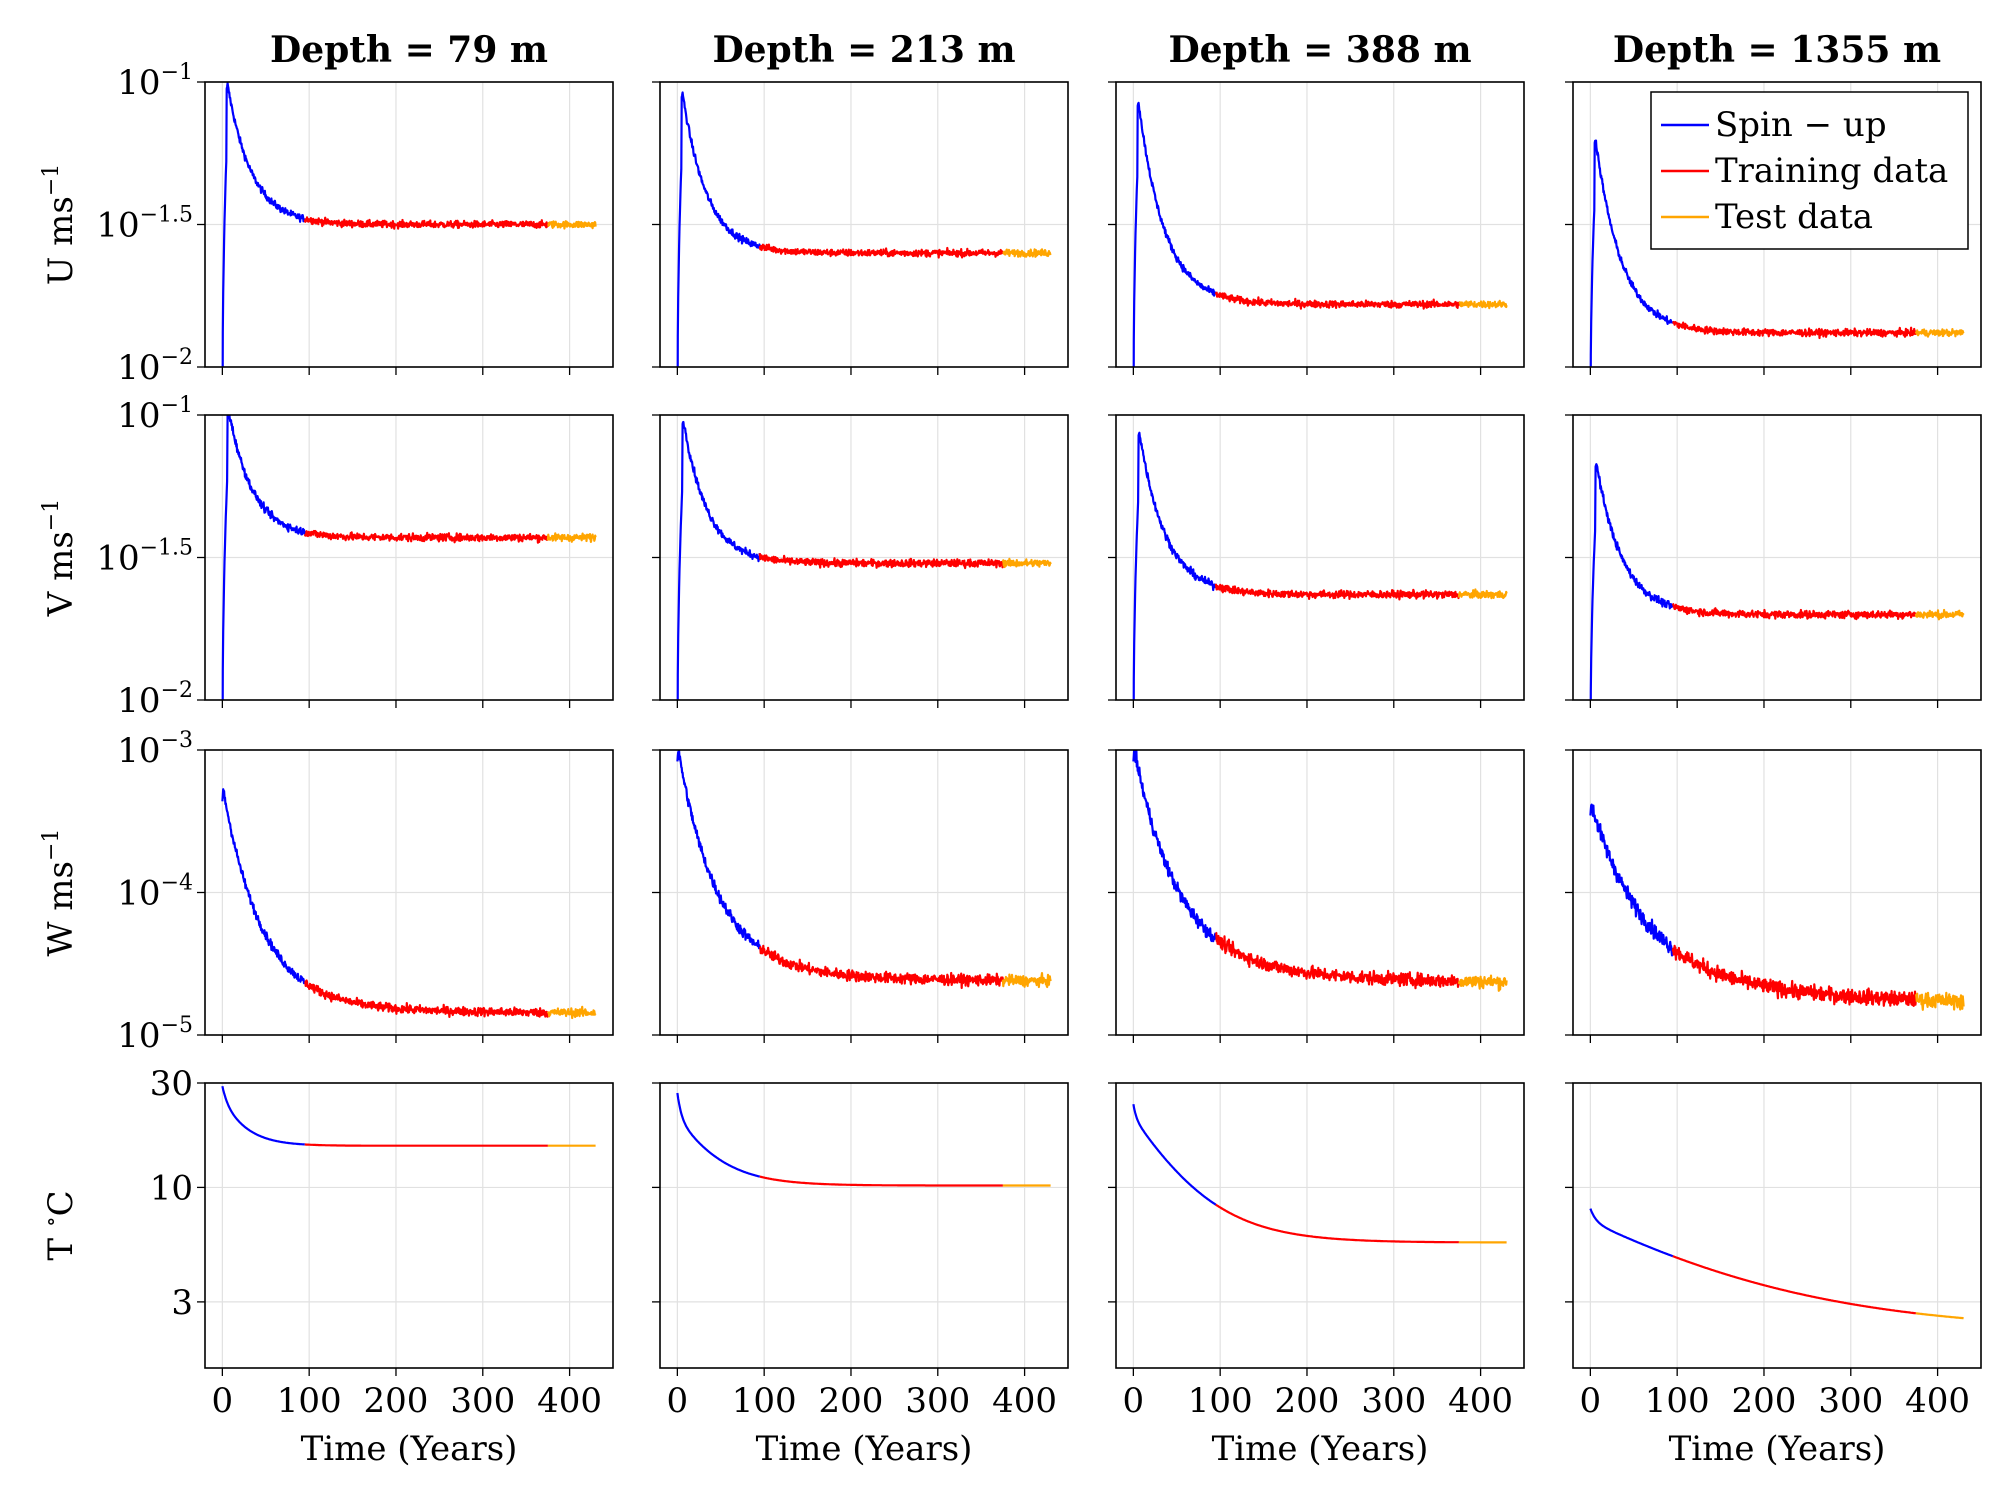 The height and width of the screenshot is (1500, 2000). Describe the element at coordinates (1794, 217) in the screenshot. I see `legend-entry: Test data` at that location.